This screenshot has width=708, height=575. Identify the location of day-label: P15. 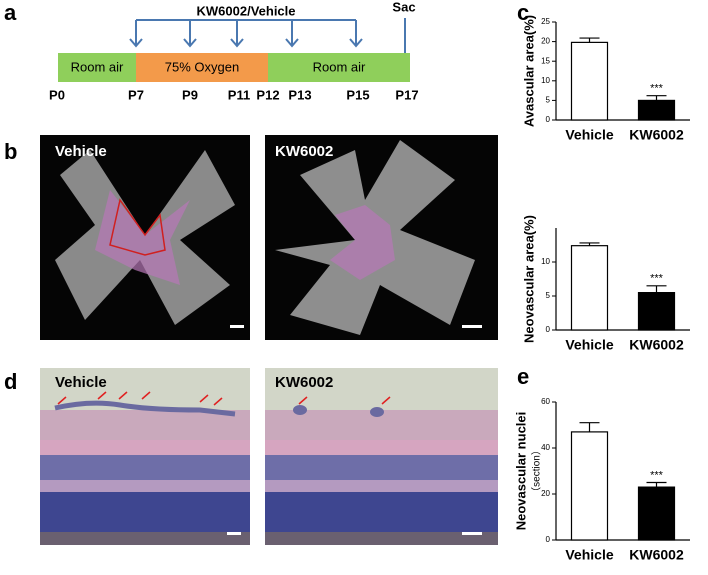
(357, 94).